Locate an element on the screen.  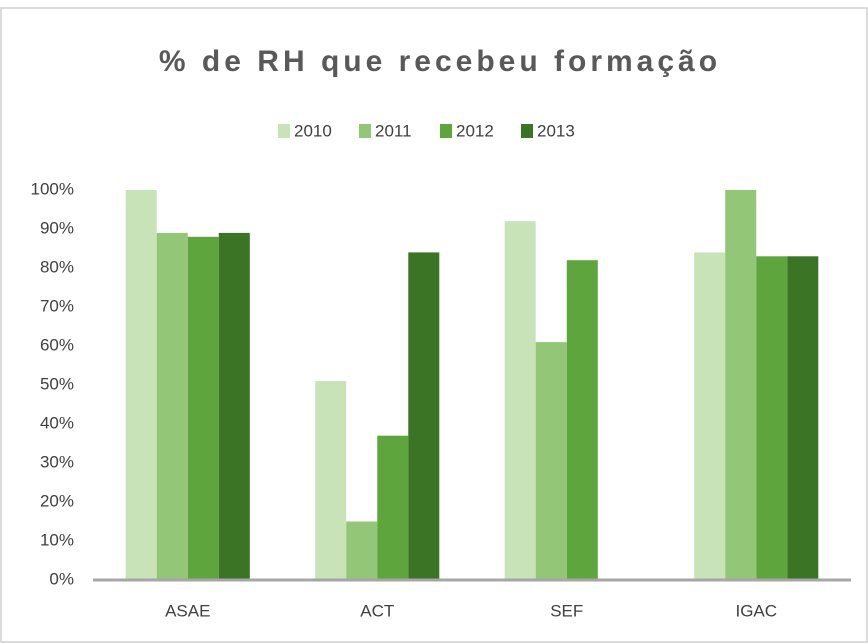
y-tick-label: 80% is located at coordinates (57, 266).